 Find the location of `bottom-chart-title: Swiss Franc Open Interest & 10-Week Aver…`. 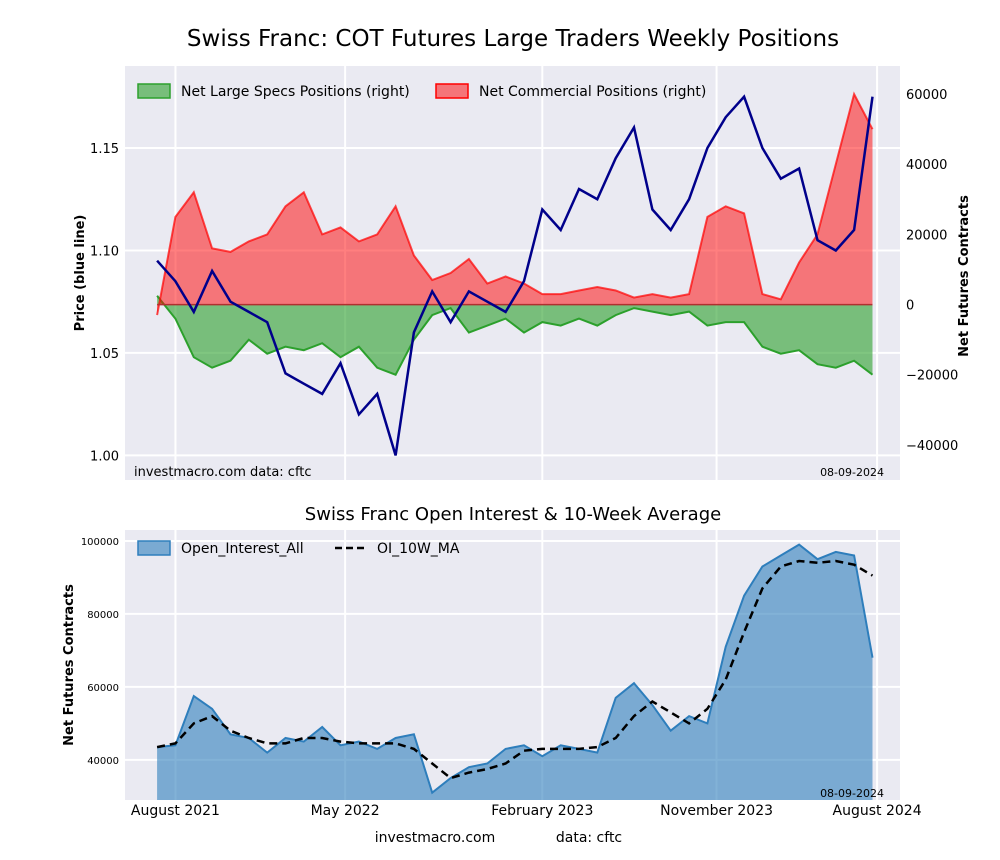

bottom-chart-title: Swiss Franc Open Interest & 10-Week Aver… is located at coordinates (513, 514).